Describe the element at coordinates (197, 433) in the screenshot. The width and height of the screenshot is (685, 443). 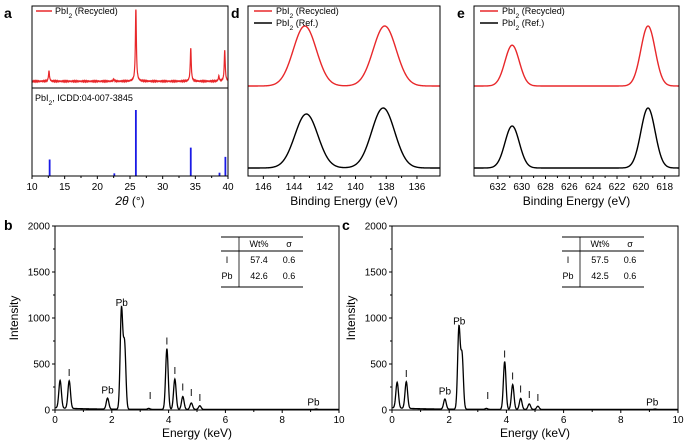
I see `x-axis-label: Energy (keV)` at that location.